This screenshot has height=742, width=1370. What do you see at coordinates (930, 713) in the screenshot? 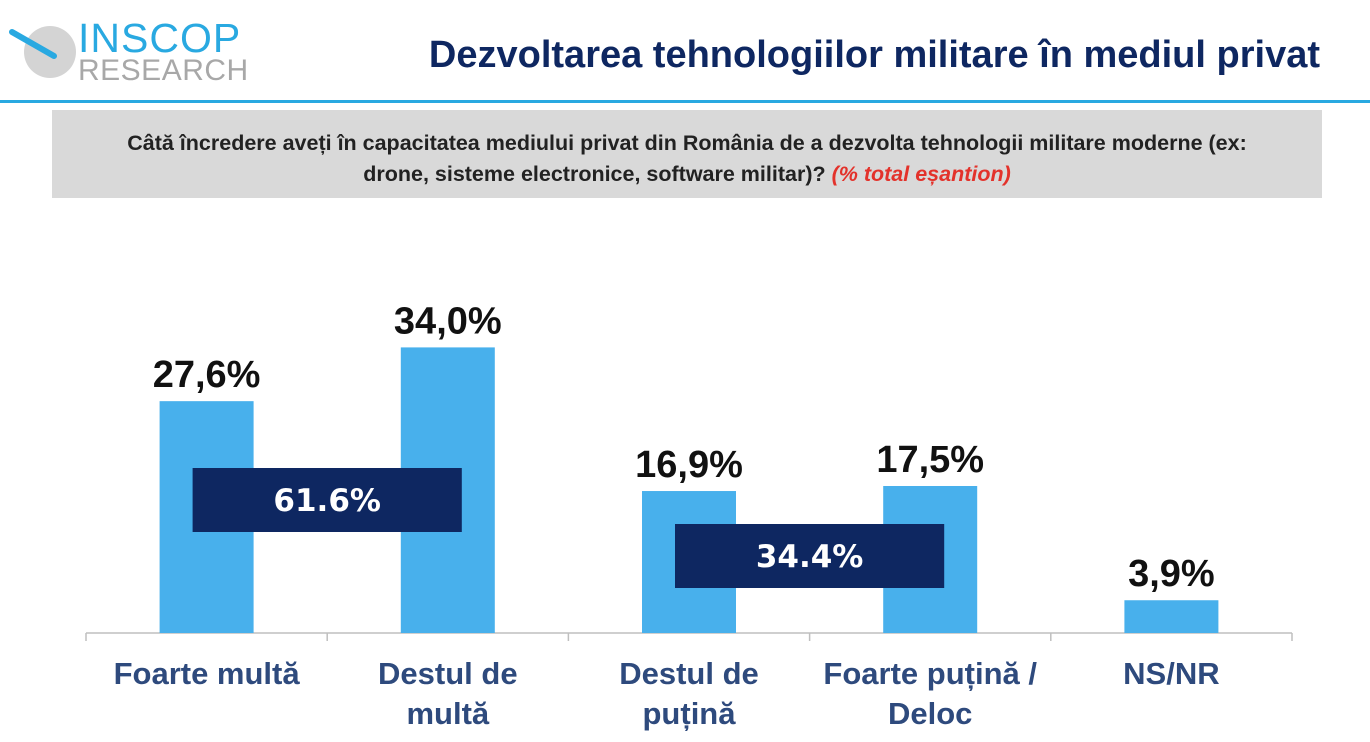
I see `category-label: Deloc` at bounding box center [930, 713].